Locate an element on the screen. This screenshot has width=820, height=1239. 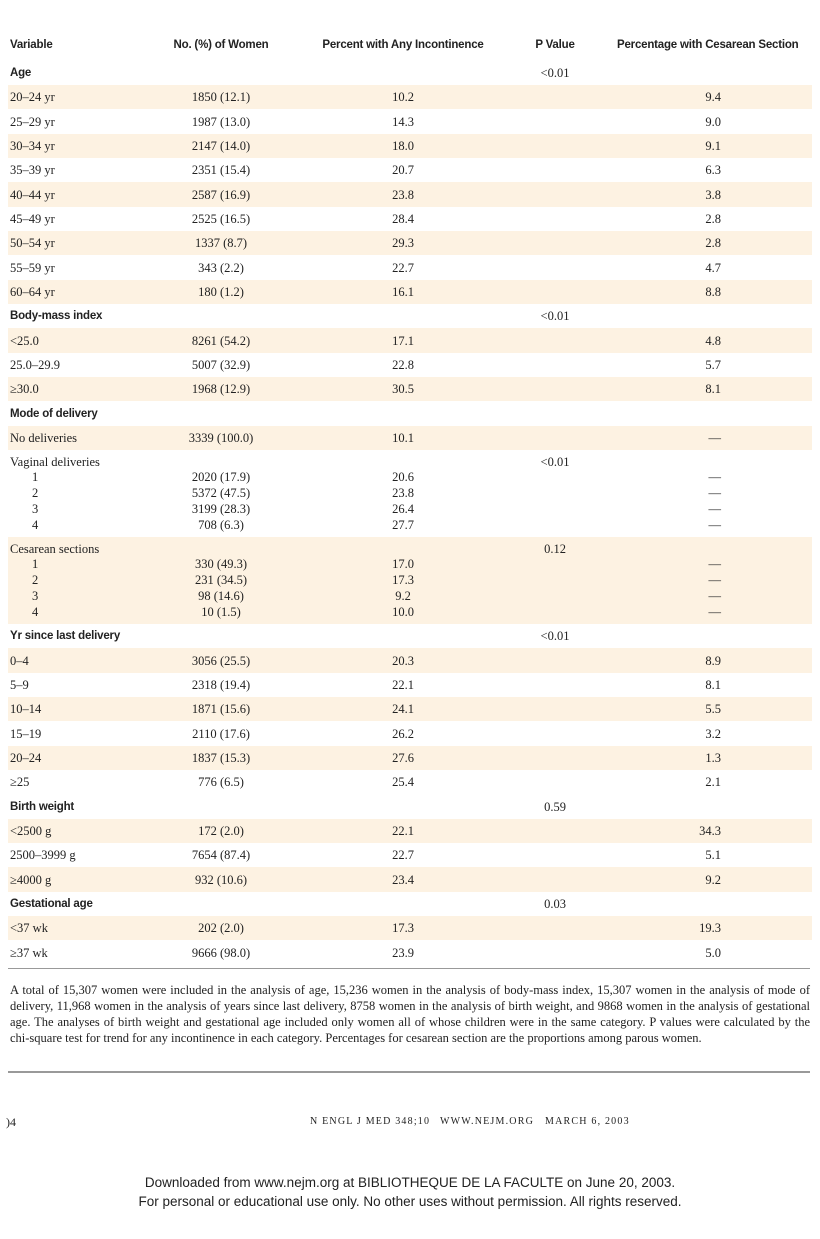
variable-cell: 40–44 yr is located at coordinates (32, 194).